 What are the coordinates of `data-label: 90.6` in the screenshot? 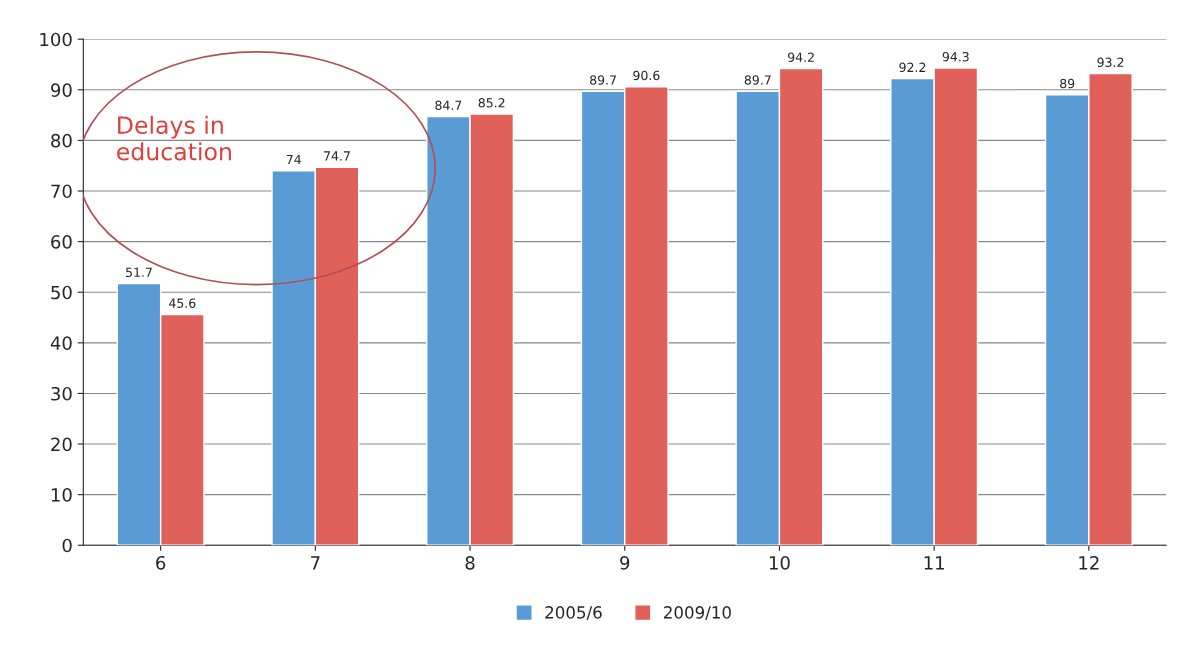 It's located at (646, 75).